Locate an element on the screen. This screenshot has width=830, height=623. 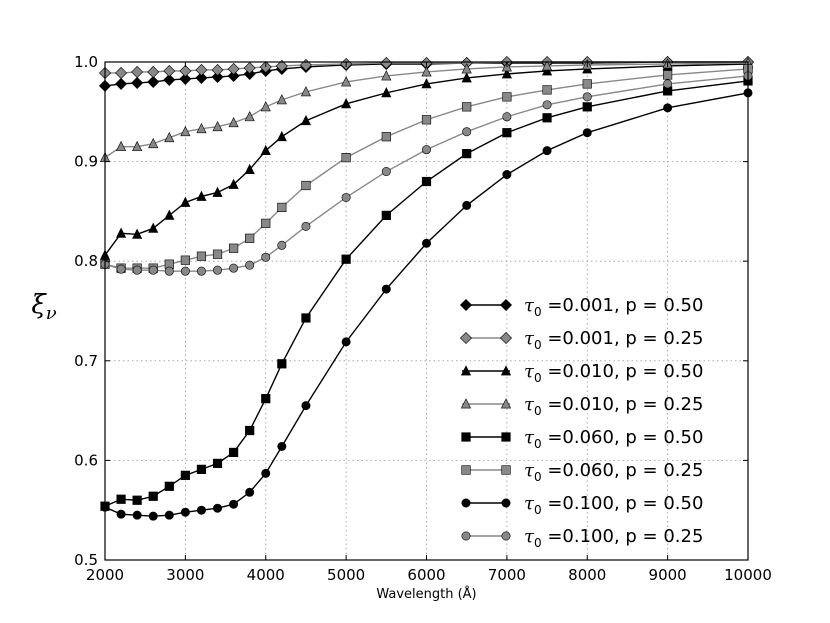
legend-entry-5: τ0 =0.060, p = 0.50 is located at coordinates (582, 439).